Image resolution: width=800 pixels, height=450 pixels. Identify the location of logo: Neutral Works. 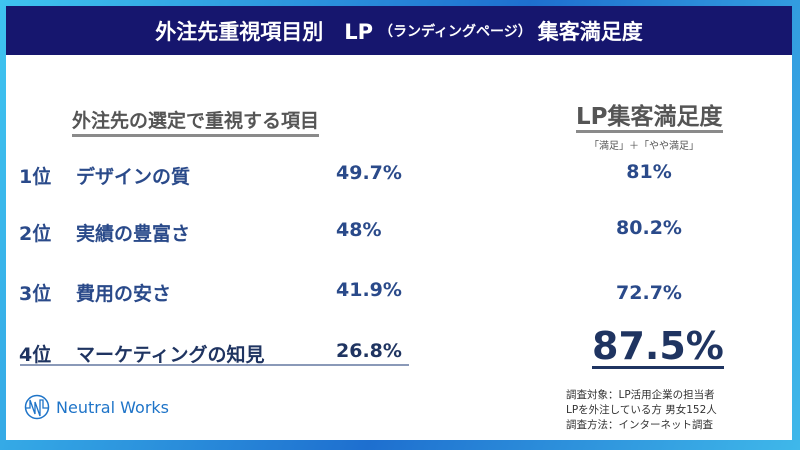
(96, 407).